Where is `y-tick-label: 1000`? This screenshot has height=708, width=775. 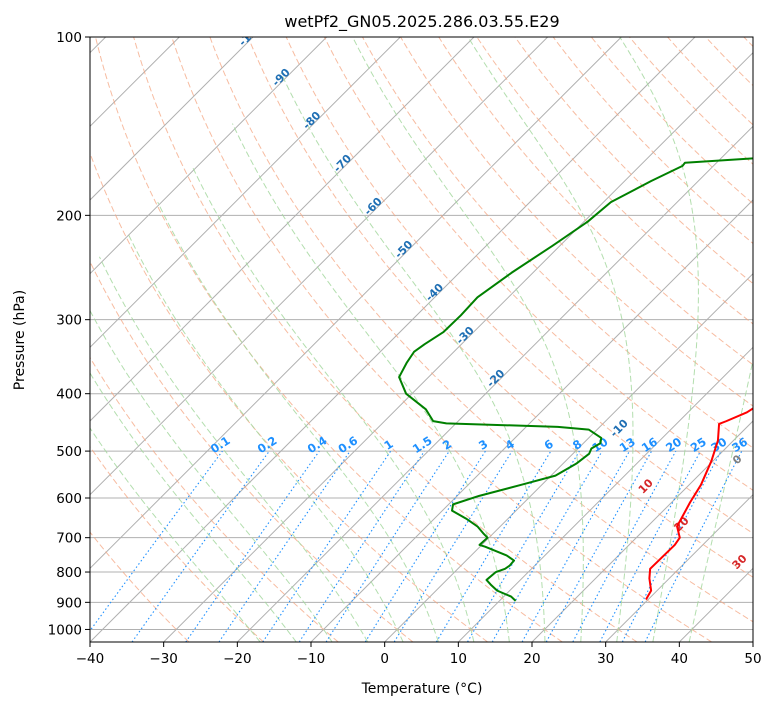
y-tick-label: 1000 is located at coordinates (65, 630).